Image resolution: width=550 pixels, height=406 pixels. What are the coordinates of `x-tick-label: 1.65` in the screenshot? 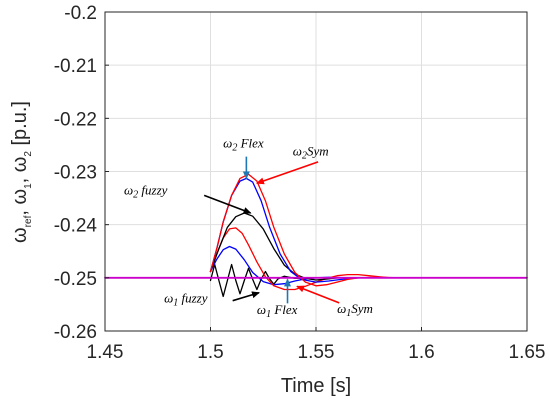 It's located at (527, 352).